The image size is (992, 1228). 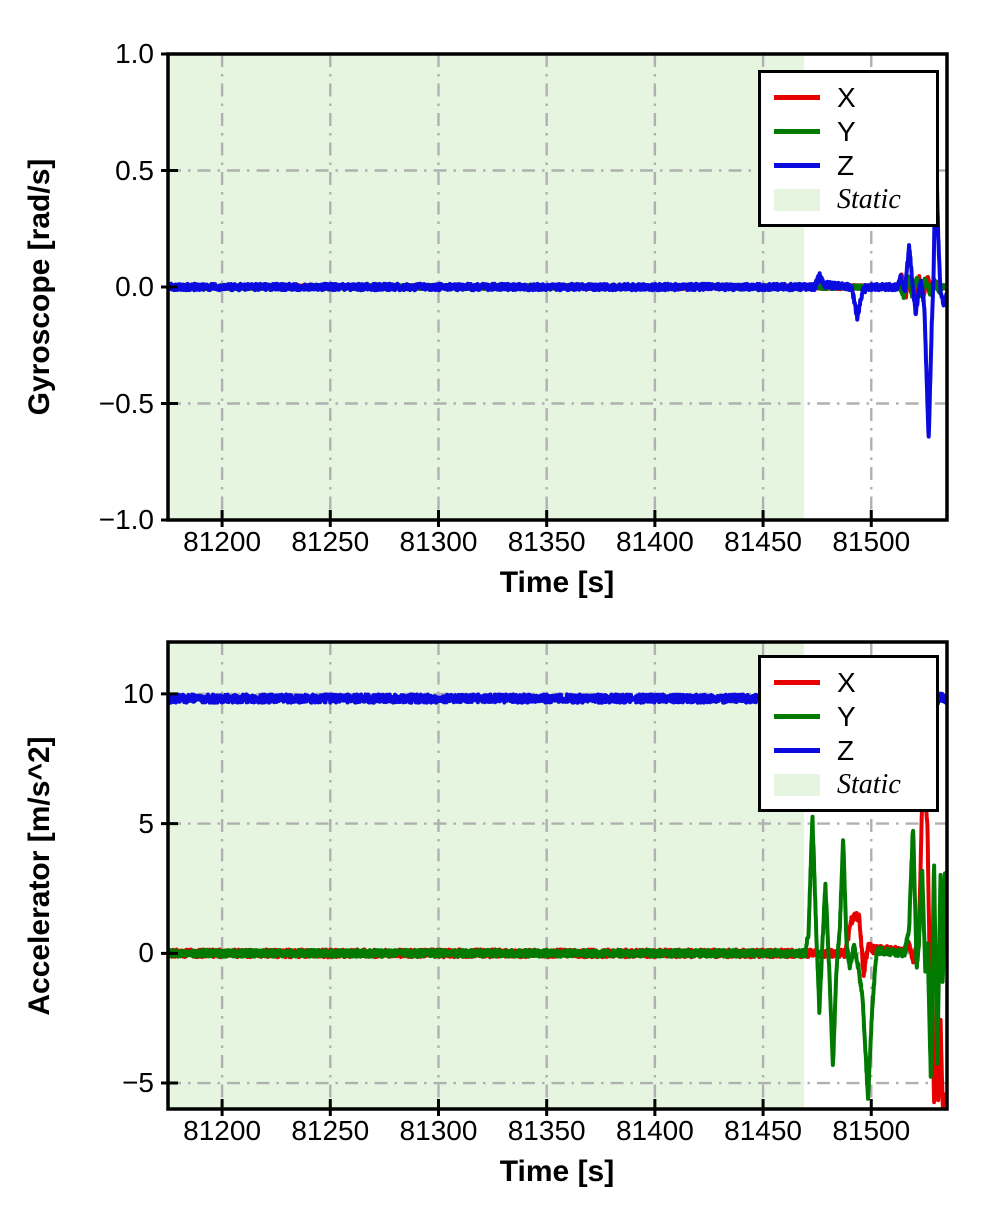 I want to click on gyroscope-x-axis-label: Time [s], so click(x=557, y=582).